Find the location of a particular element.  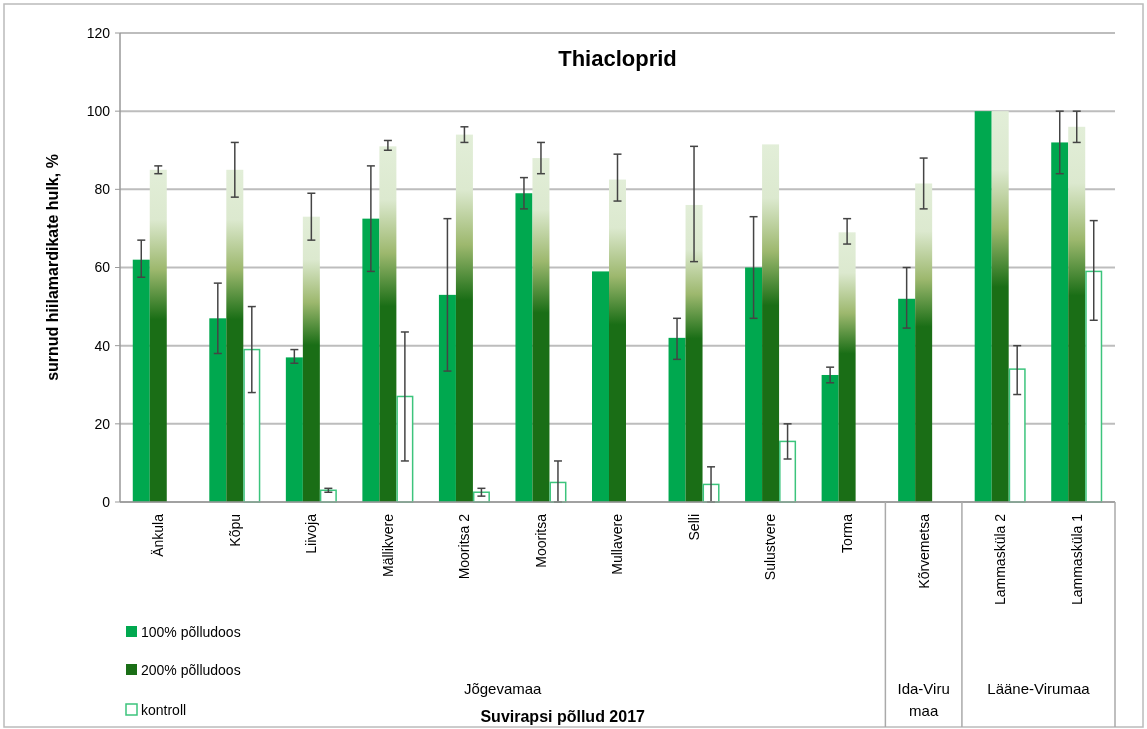

x-tick-label: Selli is located at coordinates (693, 527).